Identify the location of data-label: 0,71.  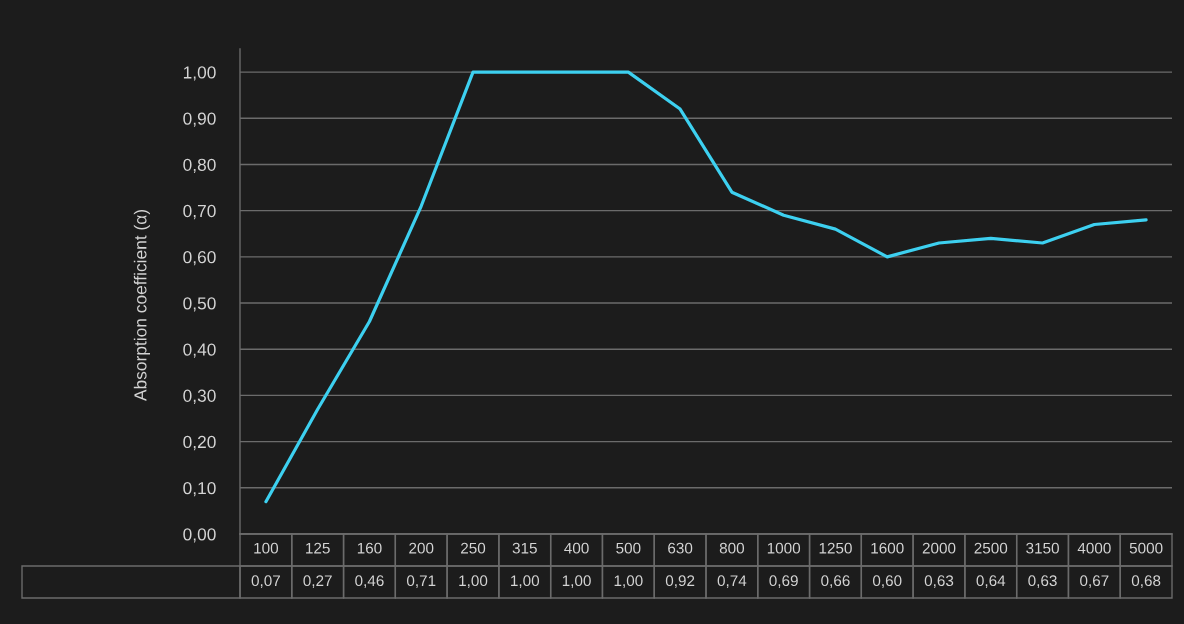
(421, 581).